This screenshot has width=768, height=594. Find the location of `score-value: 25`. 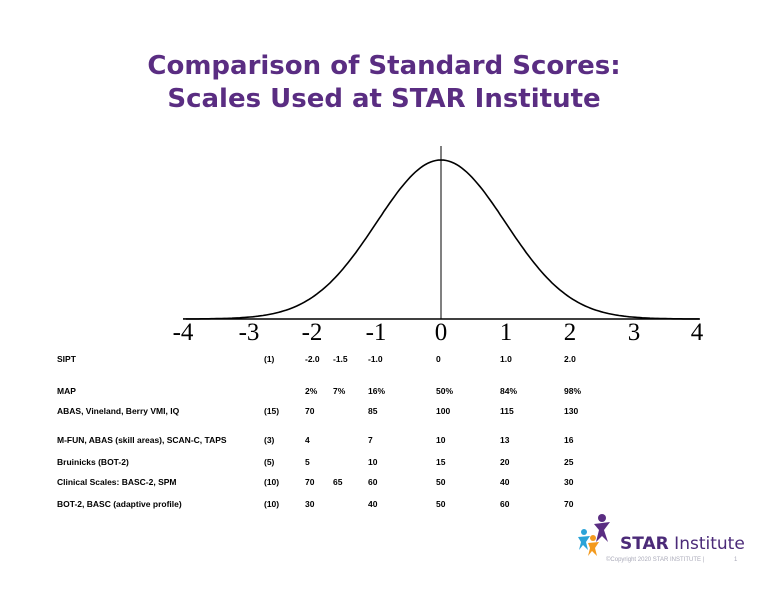

score-value: 25 is located at coordinates (569, 462).